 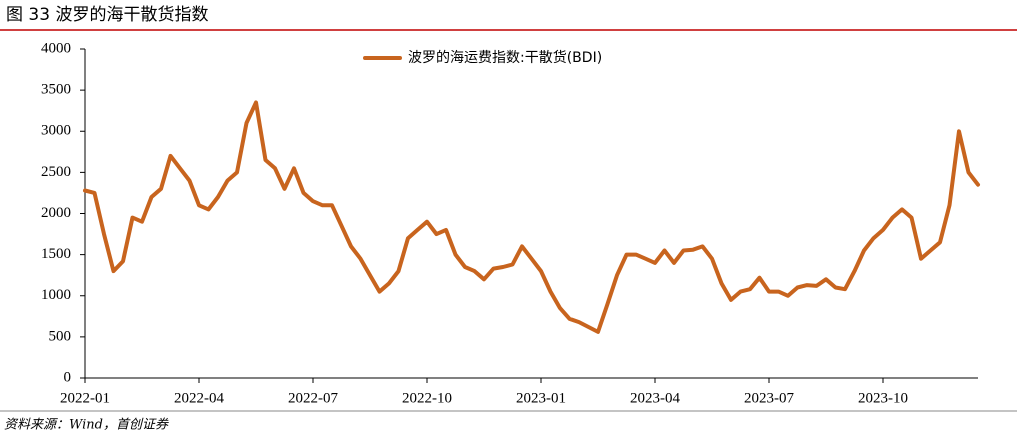 I want to click on y-tick-label: 2000, so click(x=56, y=213).